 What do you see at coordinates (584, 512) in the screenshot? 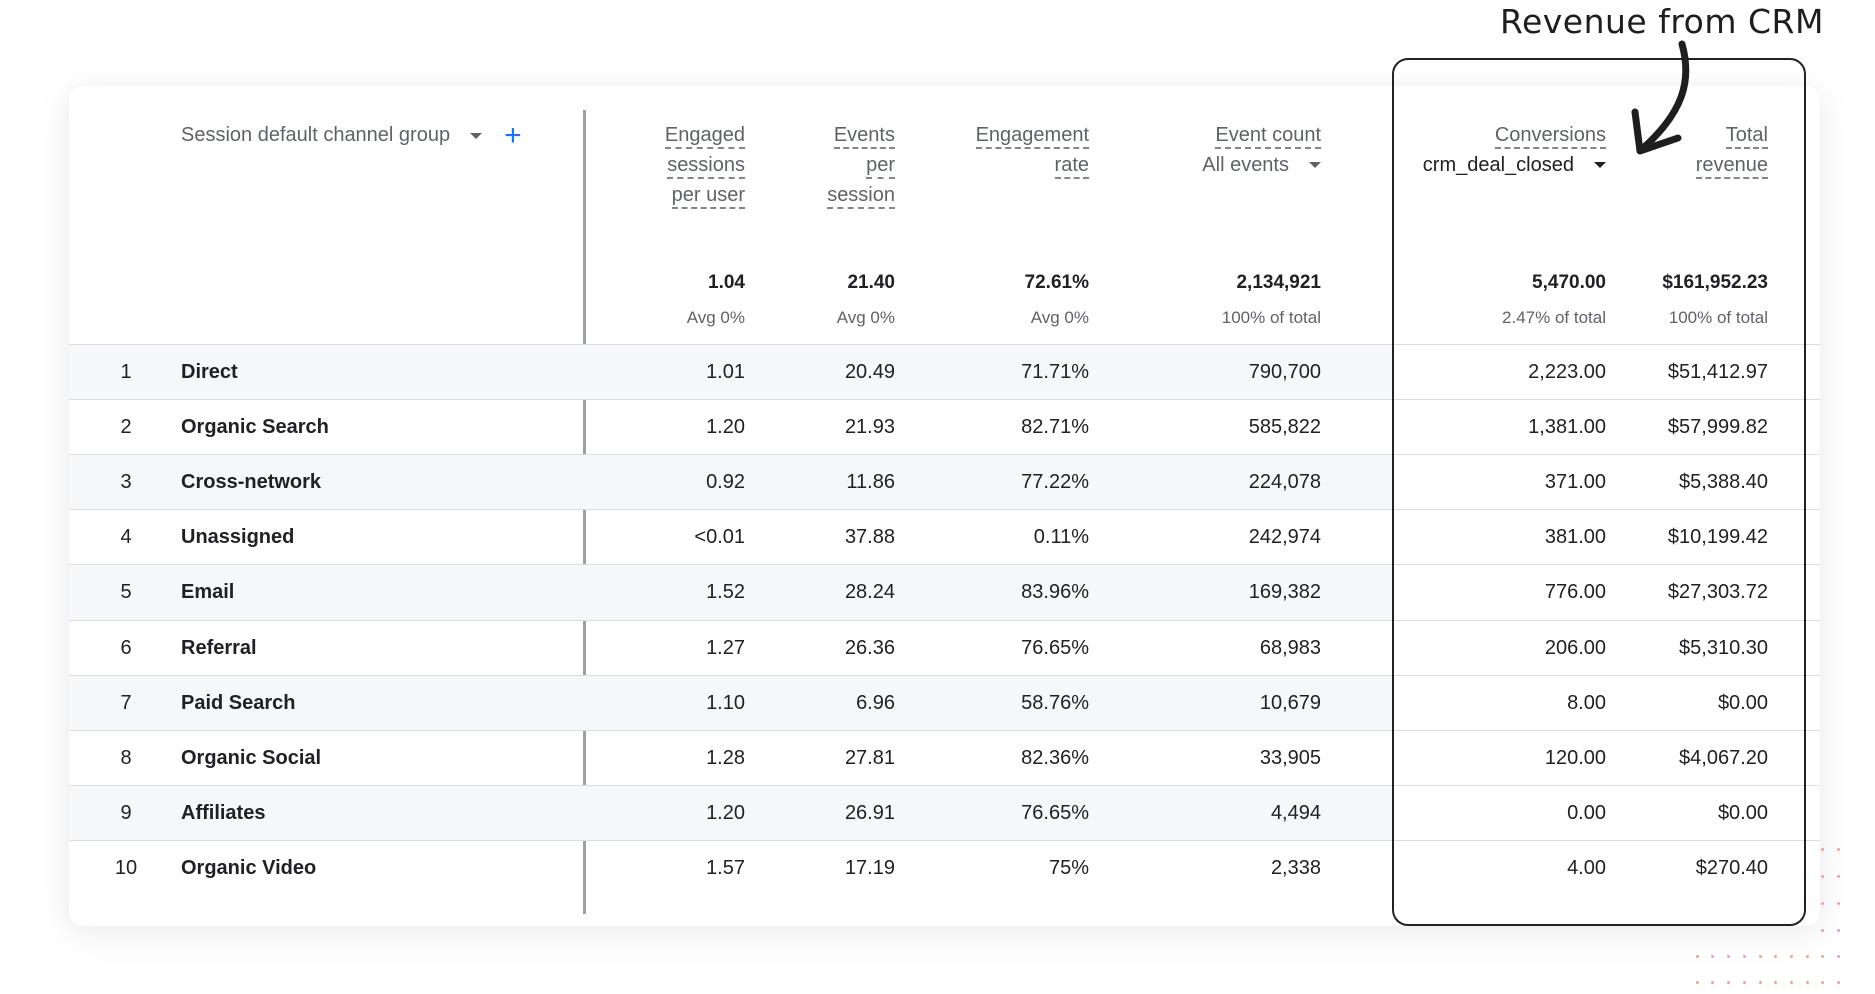
I see `column-divider` at bounding box center [584, 512].